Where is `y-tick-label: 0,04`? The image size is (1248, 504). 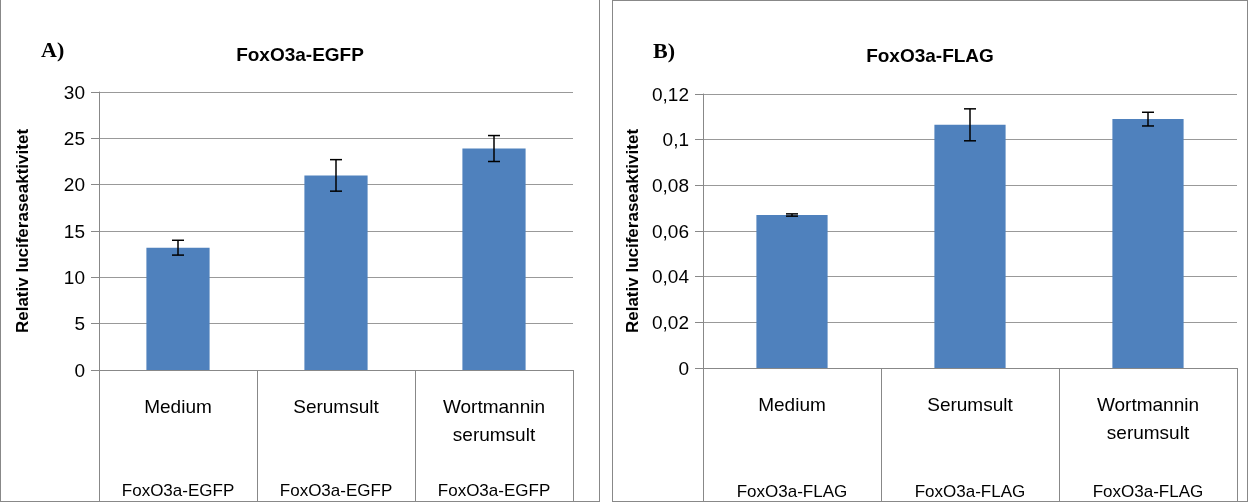
y-tick-label: 0,04 is located at coordinates (671, 277).